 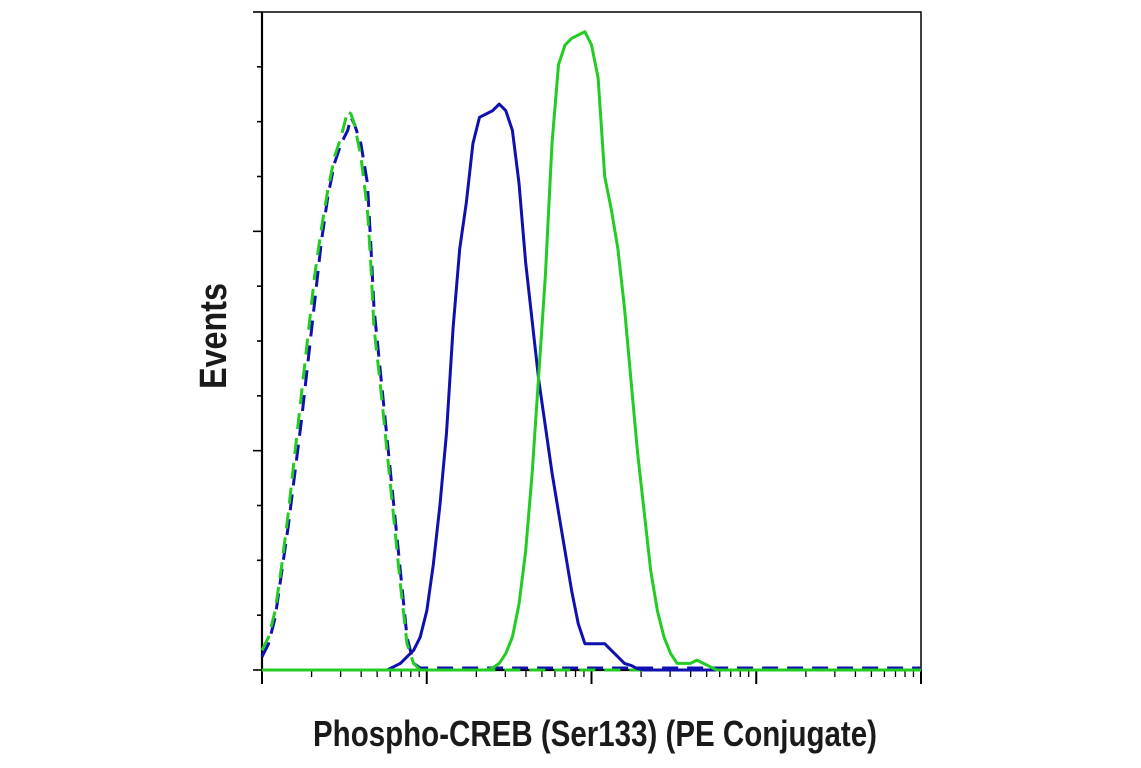 I want to click on y-axis-ticks, so click(x=257, y=341).